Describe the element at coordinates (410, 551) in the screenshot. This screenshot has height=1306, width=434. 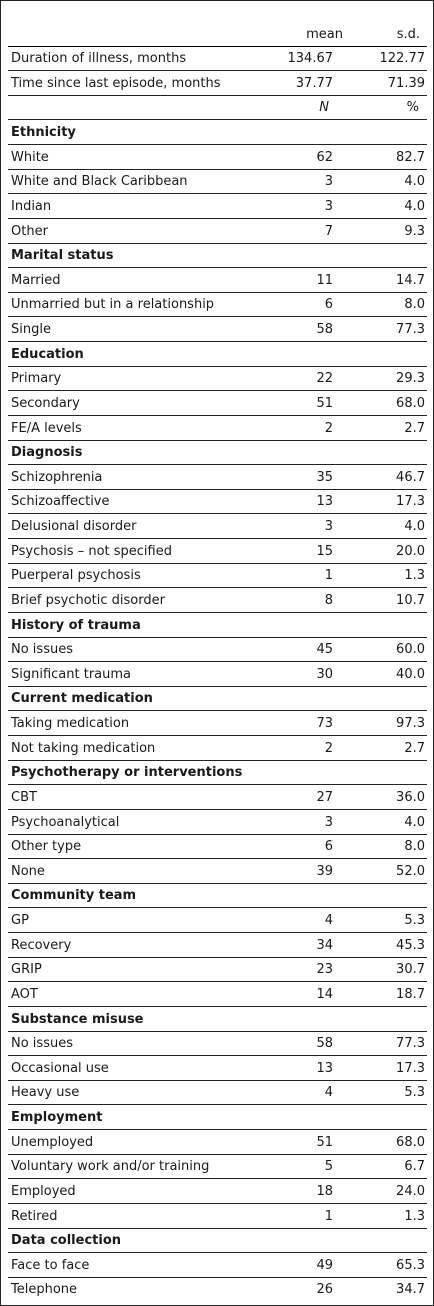
I see `row-value-2: 20.0` at that location.